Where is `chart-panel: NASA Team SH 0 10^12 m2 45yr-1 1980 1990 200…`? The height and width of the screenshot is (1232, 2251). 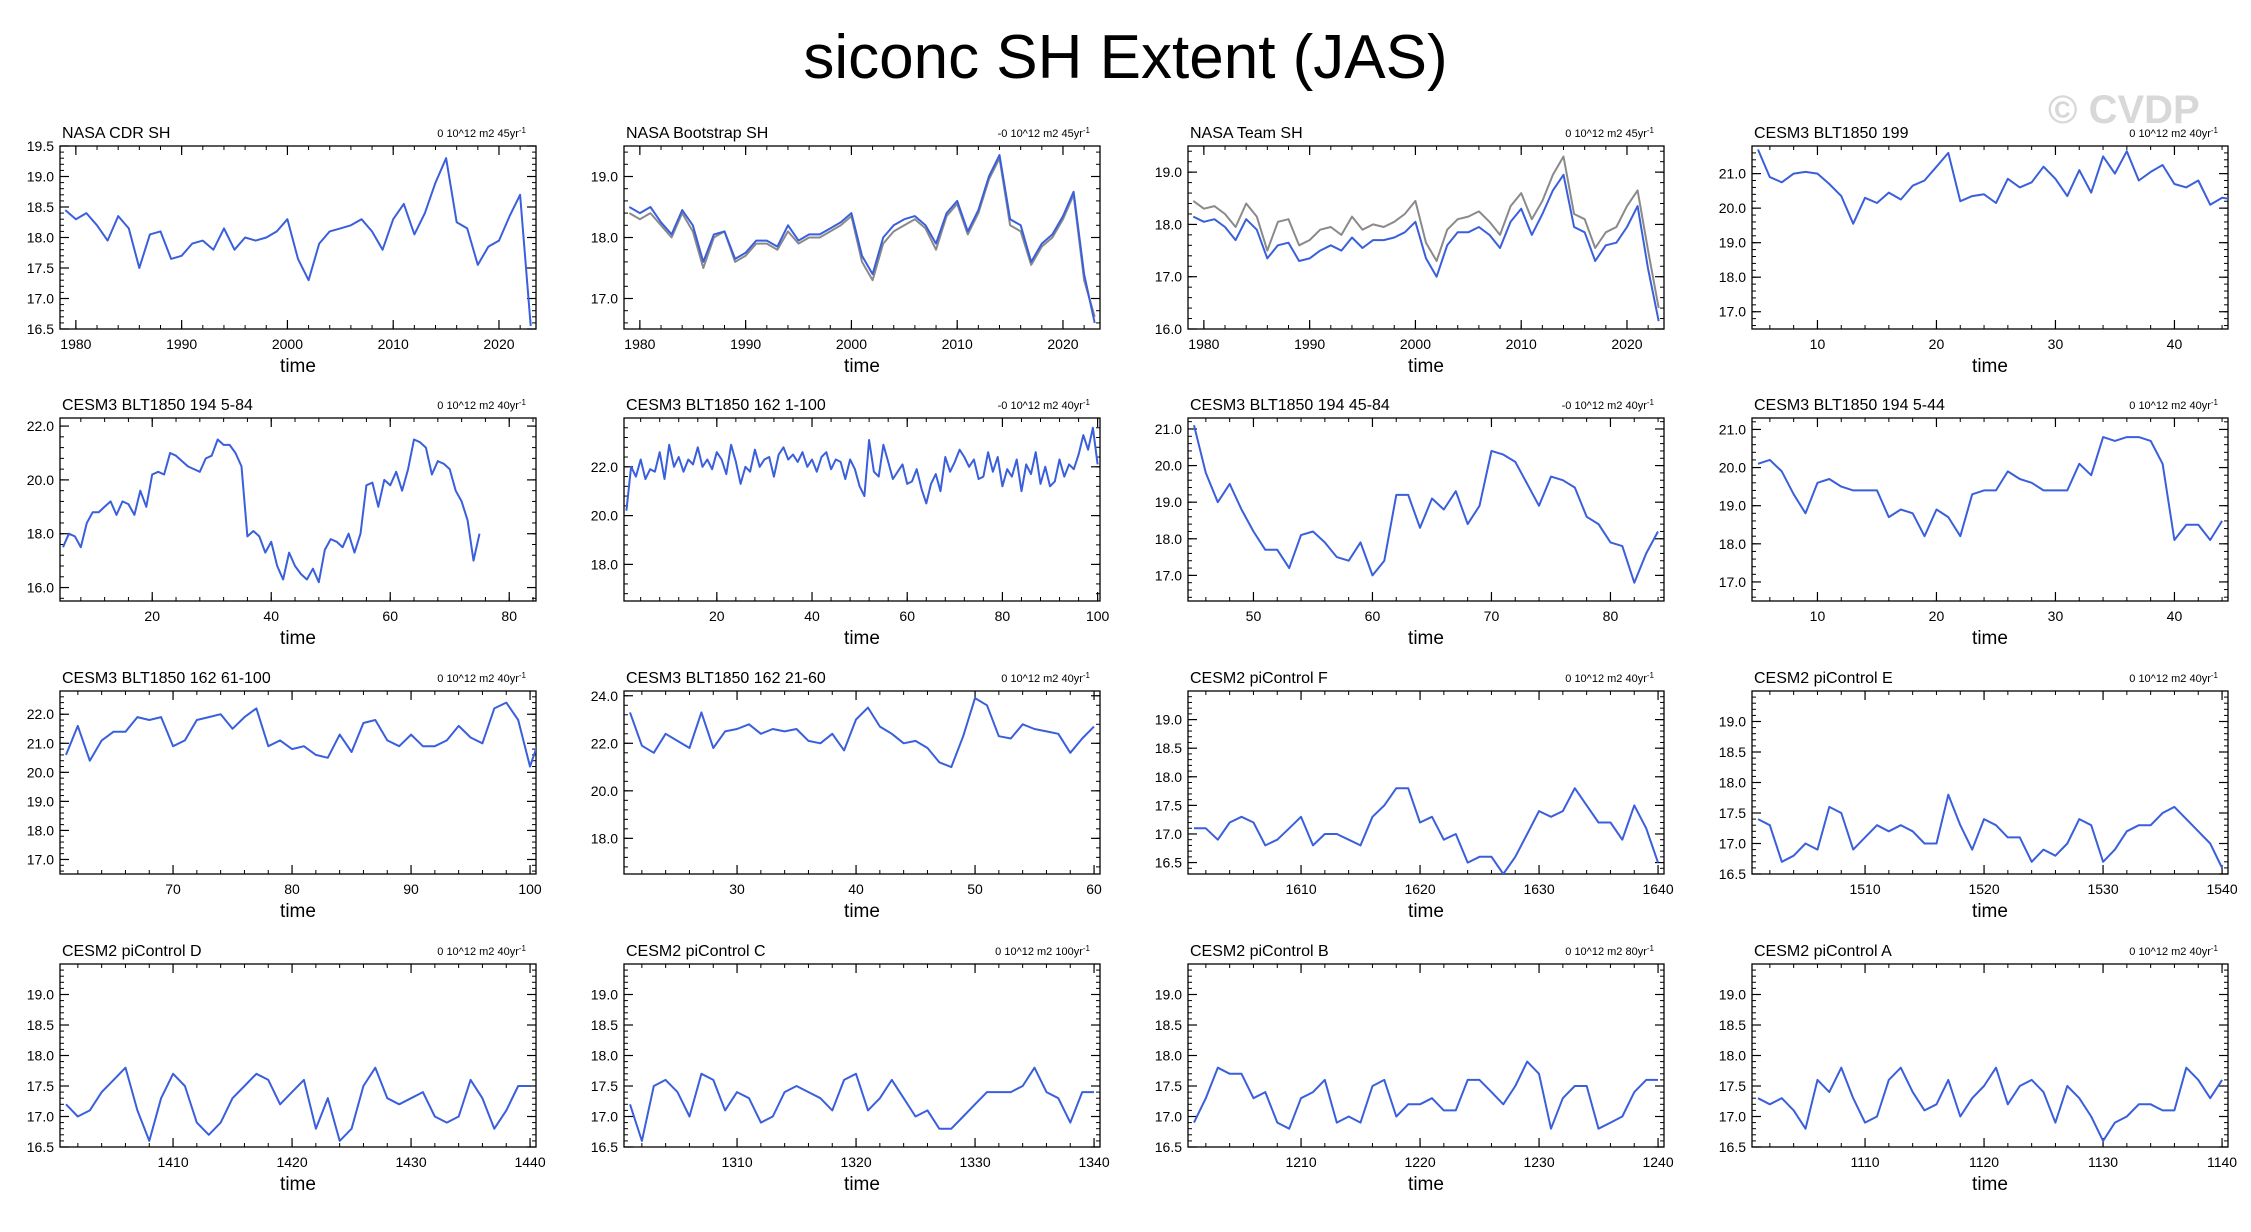
chart-panel: NASA Team SH 0 10^12 m2 45yr-1 1980 1990 200… is located at coordinates (1410, 251).